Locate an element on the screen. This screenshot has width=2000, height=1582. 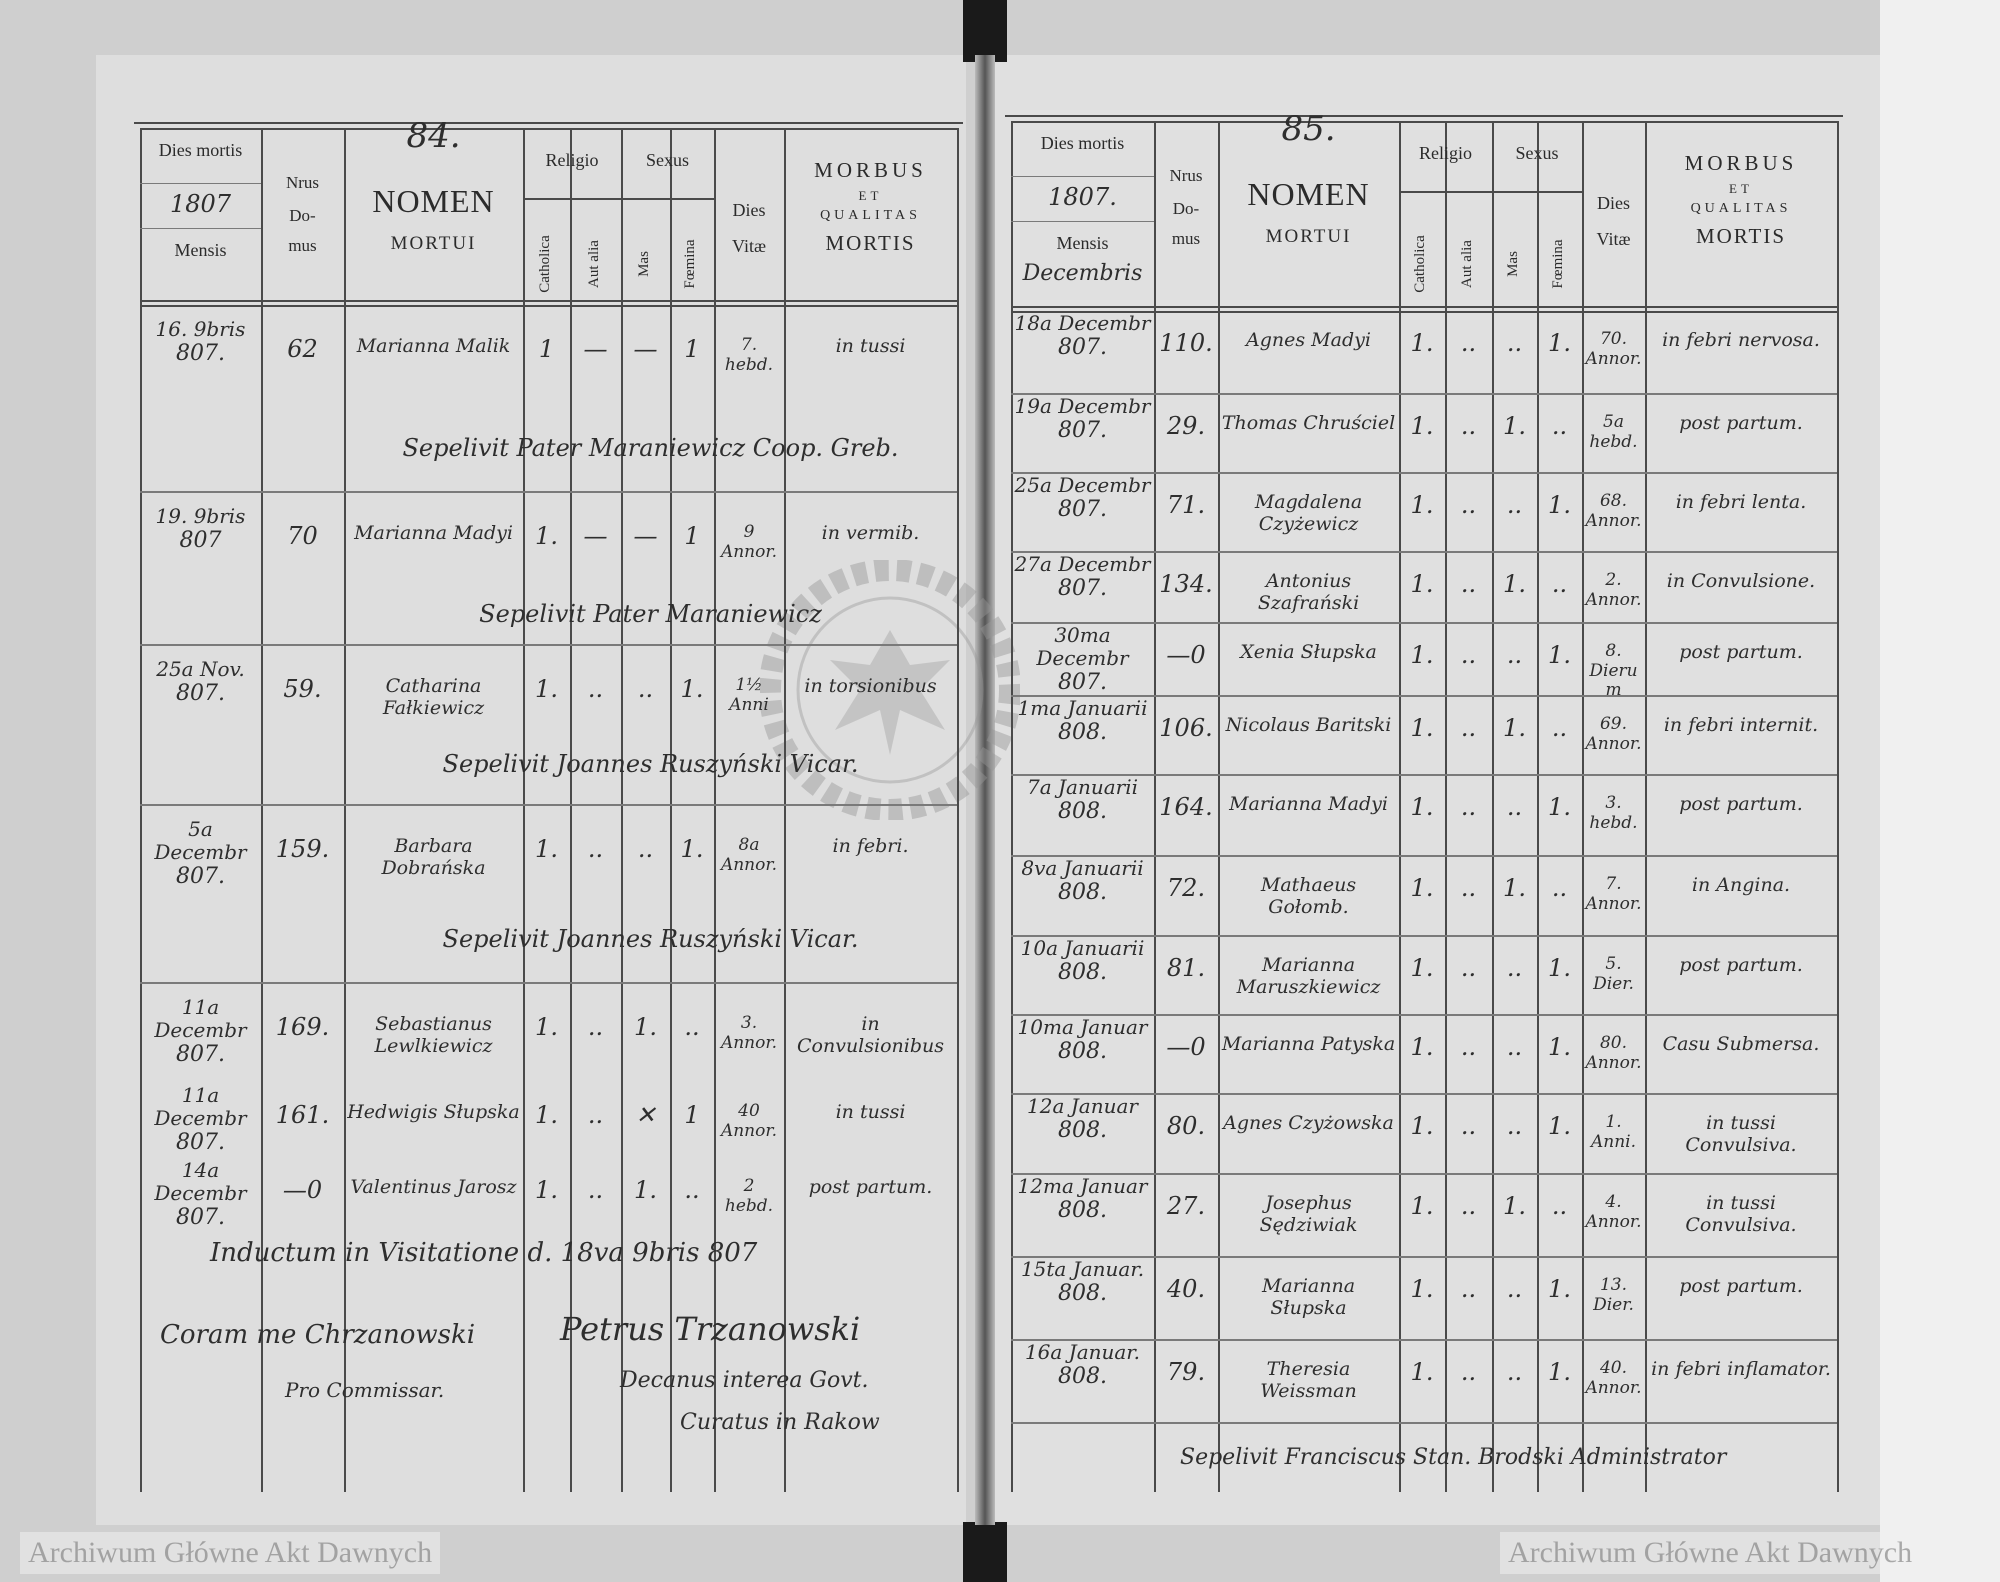
do-label: Do- is located at coordinates (1186, 208).